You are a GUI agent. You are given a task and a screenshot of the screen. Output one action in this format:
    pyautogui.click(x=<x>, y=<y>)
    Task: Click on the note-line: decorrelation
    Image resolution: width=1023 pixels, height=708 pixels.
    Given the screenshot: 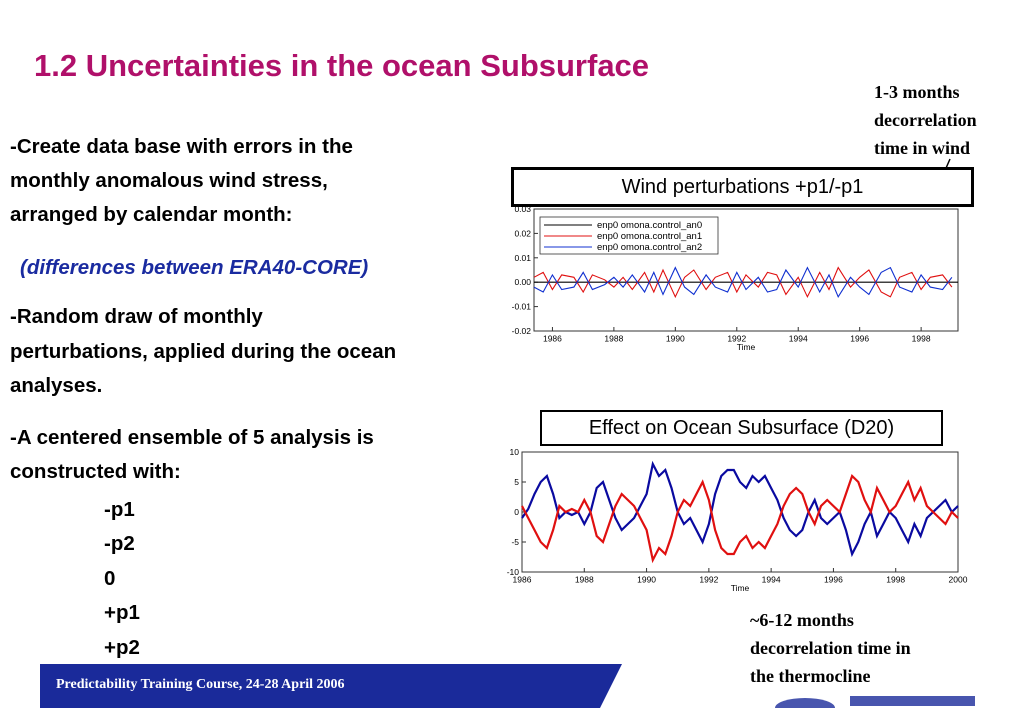 What is the action you would take?
    pyautogui.click(x=925, y=120)
    